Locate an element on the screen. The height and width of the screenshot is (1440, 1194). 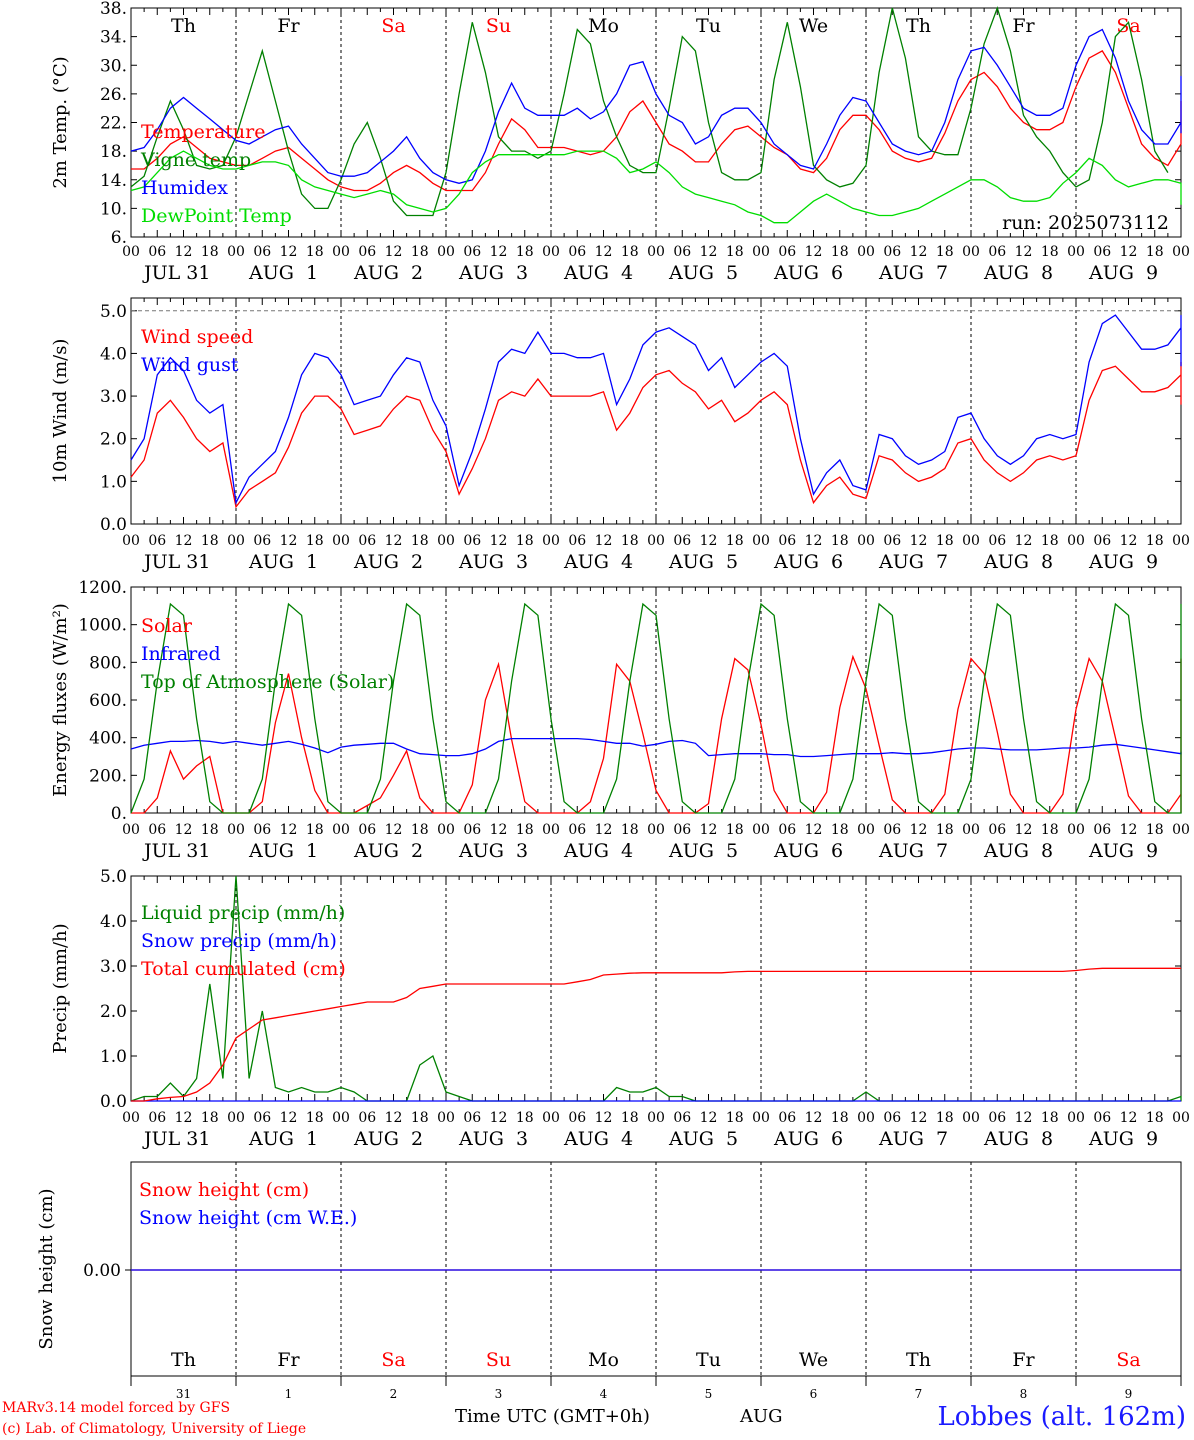
legend-entry: Top of Atmosphere (Solar) is located at coordinates (267, 682).